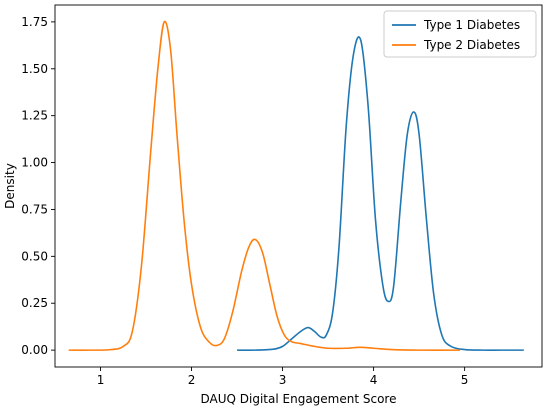  I want to click on legend-label-type-1-diabetes: Type 1 Diabetes, so click(471, 25).